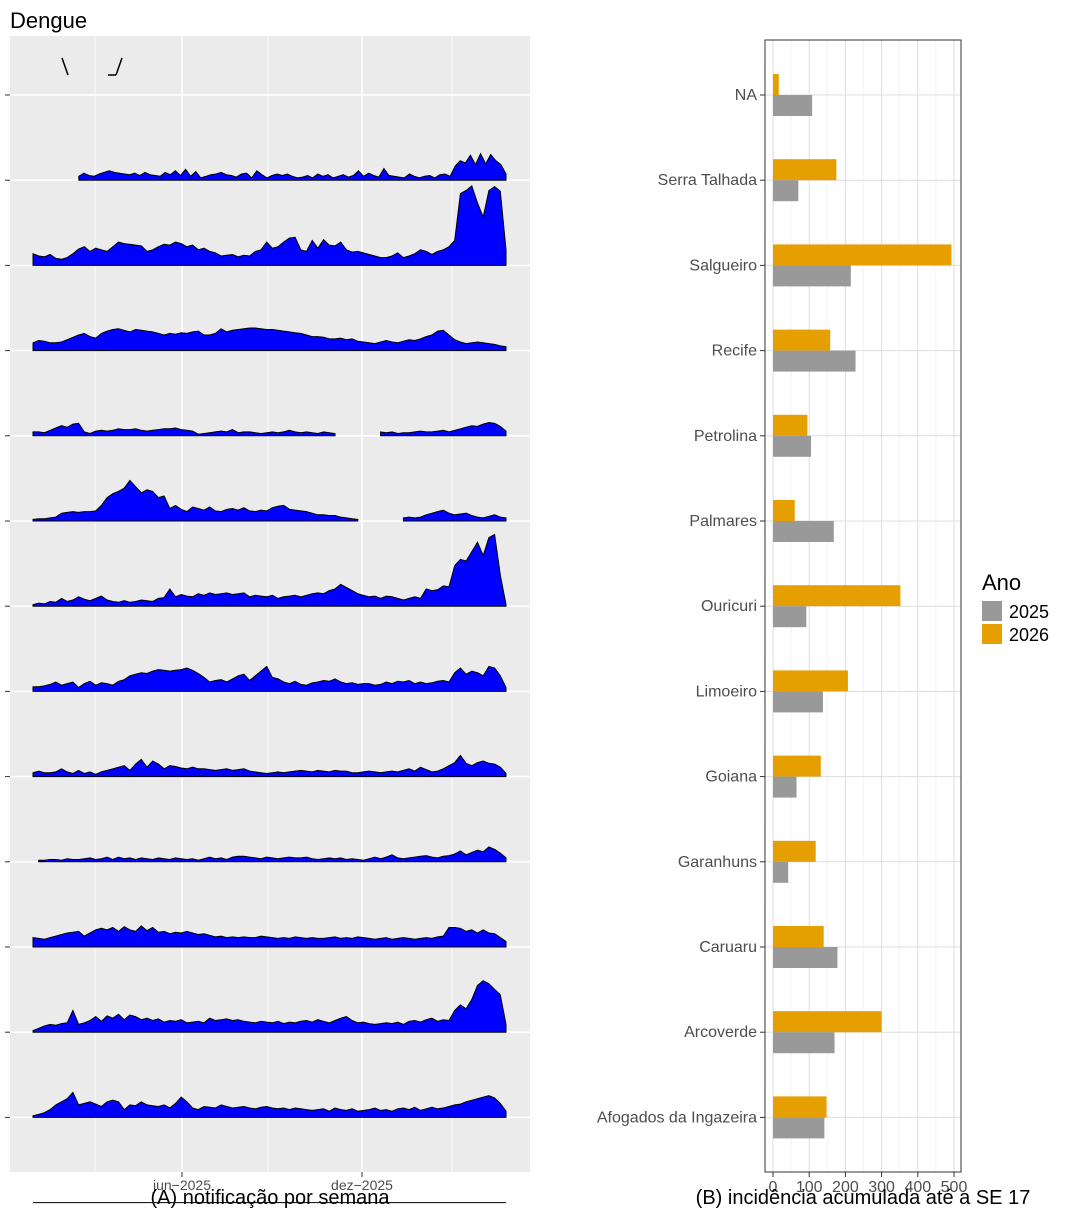 This screenshot has height=1222, width=1065. Describe the element at coordinates (7, 606) in the screenshot. I see `panel-a-y-ticks` at that location.